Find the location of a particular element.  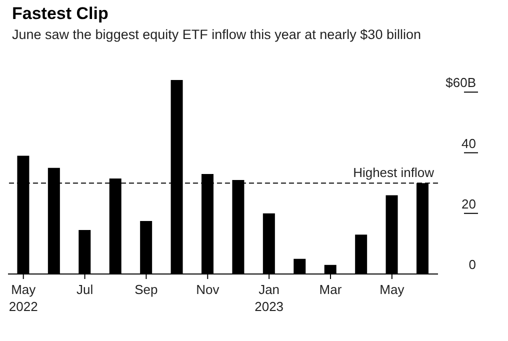

x-tick-label: May is located at coordinates (392, 289).